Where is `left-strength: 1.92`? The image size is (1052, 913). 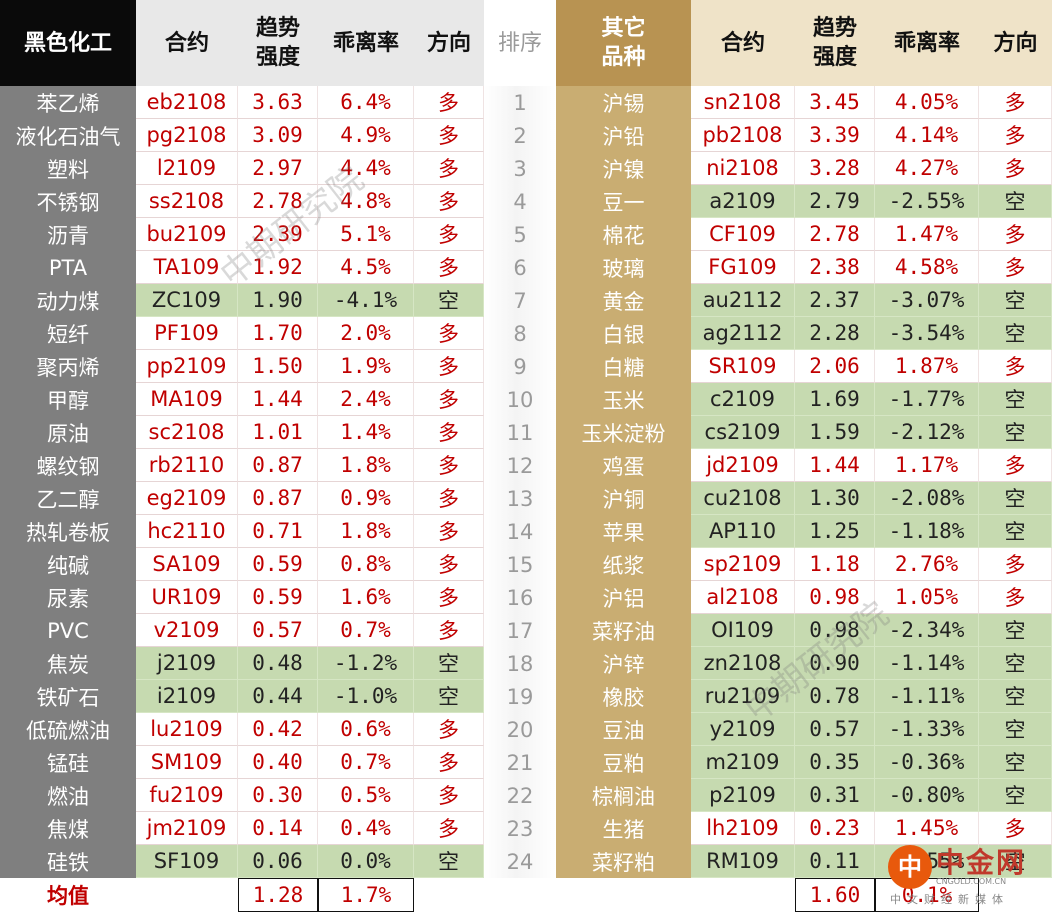
left-strength: 1.92 is located at coordinates (278, 267).